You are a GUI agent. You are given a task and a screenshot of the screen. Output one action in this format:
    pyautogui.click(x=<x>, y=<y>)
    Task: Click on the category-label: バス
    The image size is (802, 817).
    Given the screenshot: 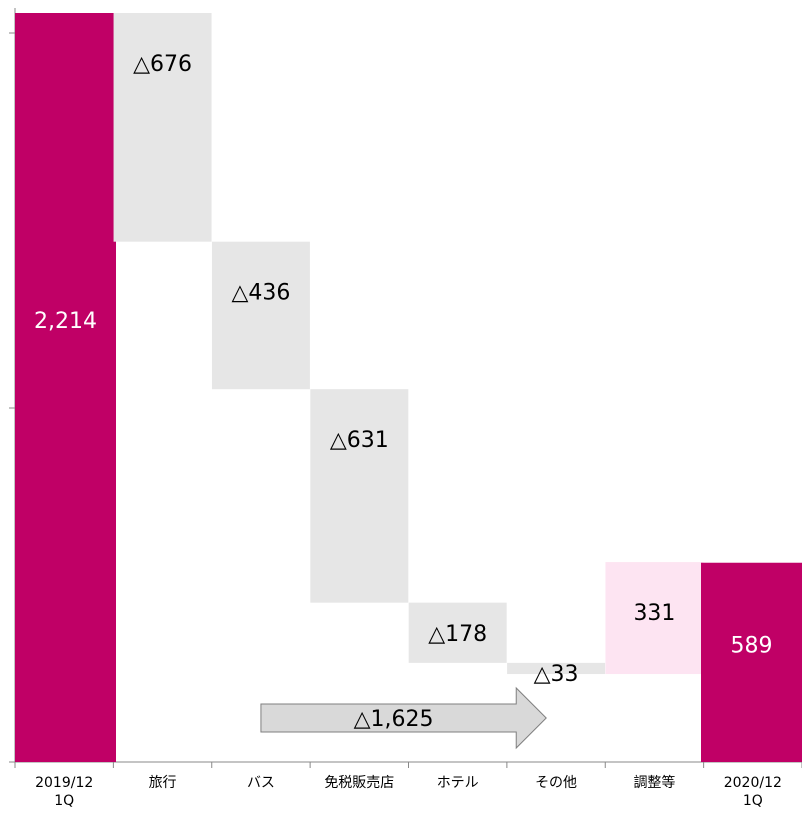 What is the action you would take?
    pyautogui.click(x=261, y=783)
    